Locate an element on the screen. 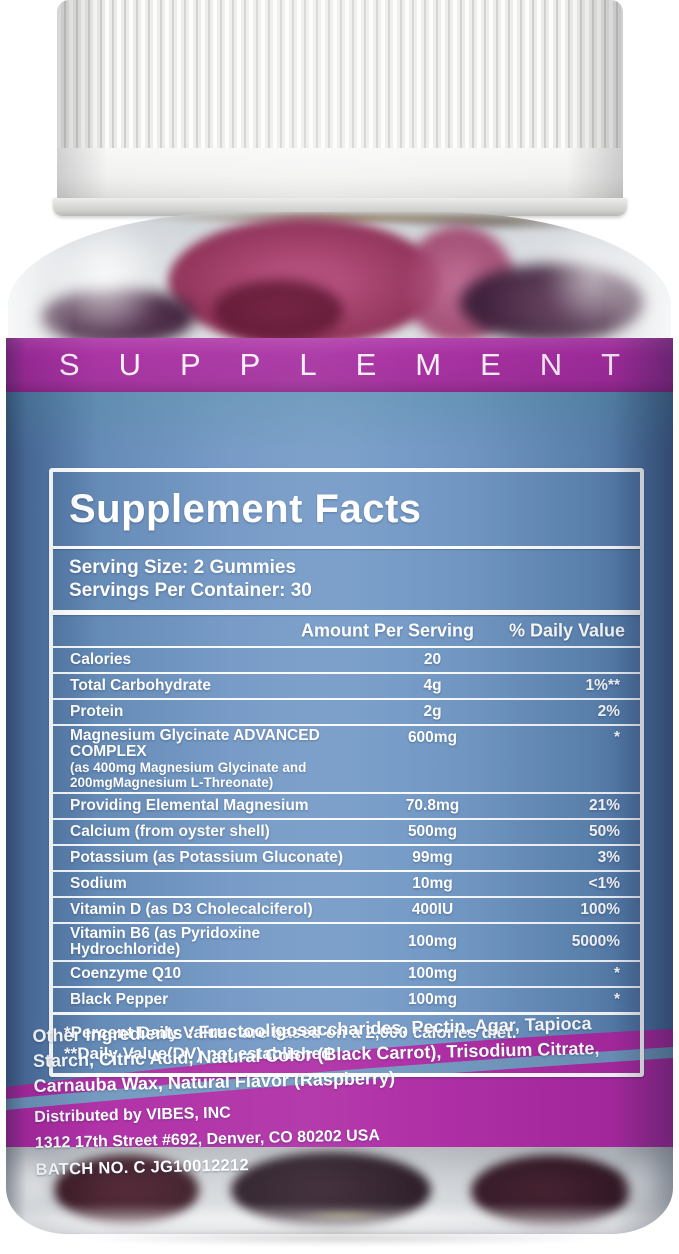 This screenshot has width=679, height=1254. row-name: Providing Elemental Magnesium is located at coordinates (189, 805).